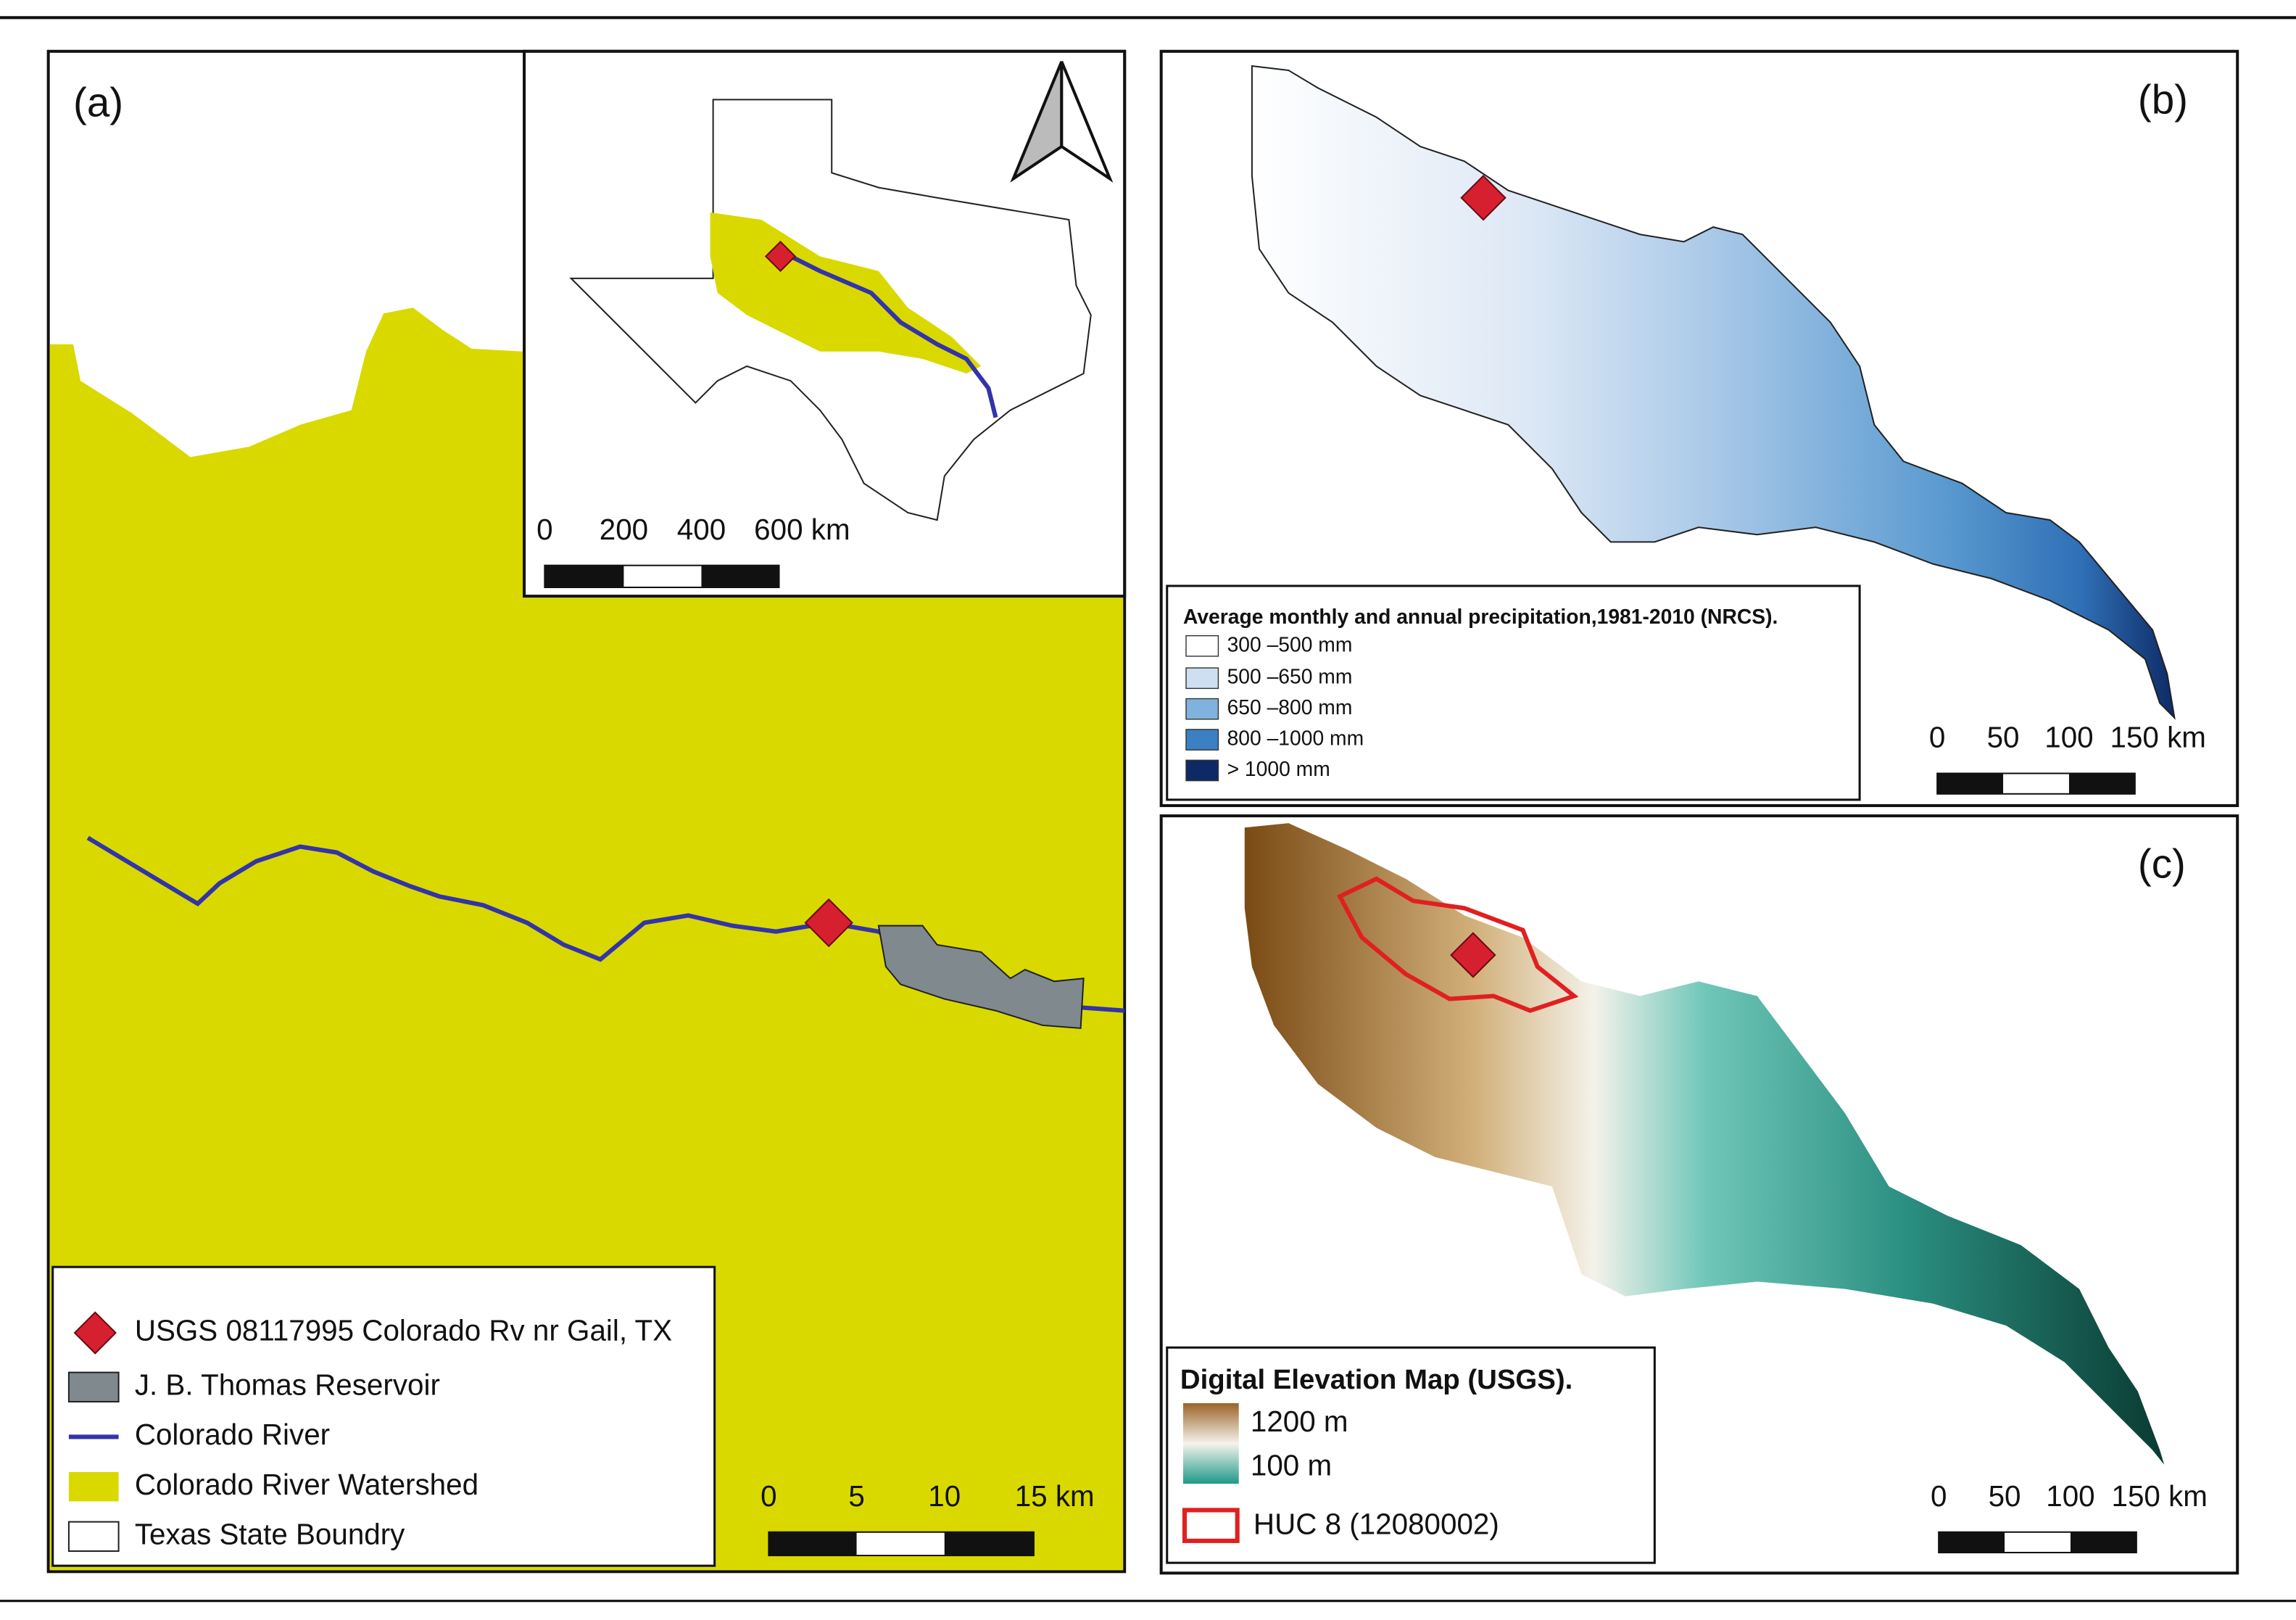 The height and width of the screenshot is (1620, 2296). I want to click on scale-label: 15 km, so click(1055, 1496).